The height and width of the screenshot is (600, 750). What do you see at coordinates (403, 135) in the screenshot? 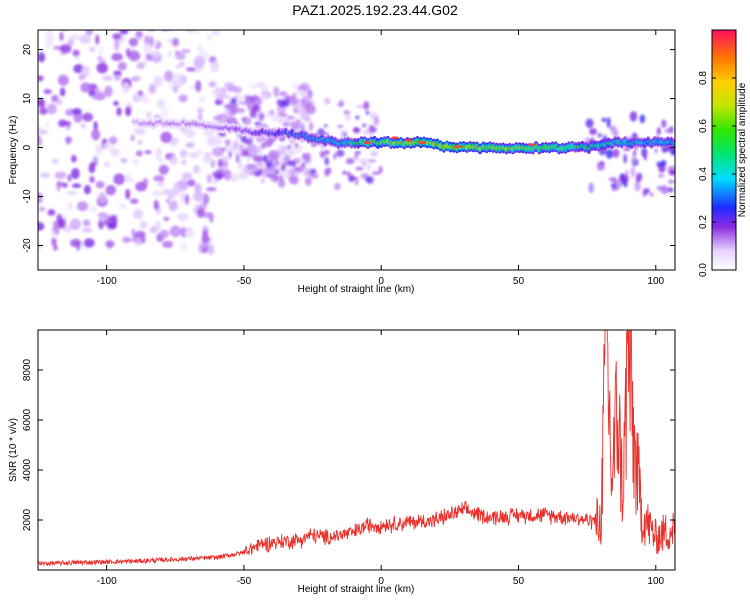
I see `spectral-ridge` at bounding box center [403, 135].